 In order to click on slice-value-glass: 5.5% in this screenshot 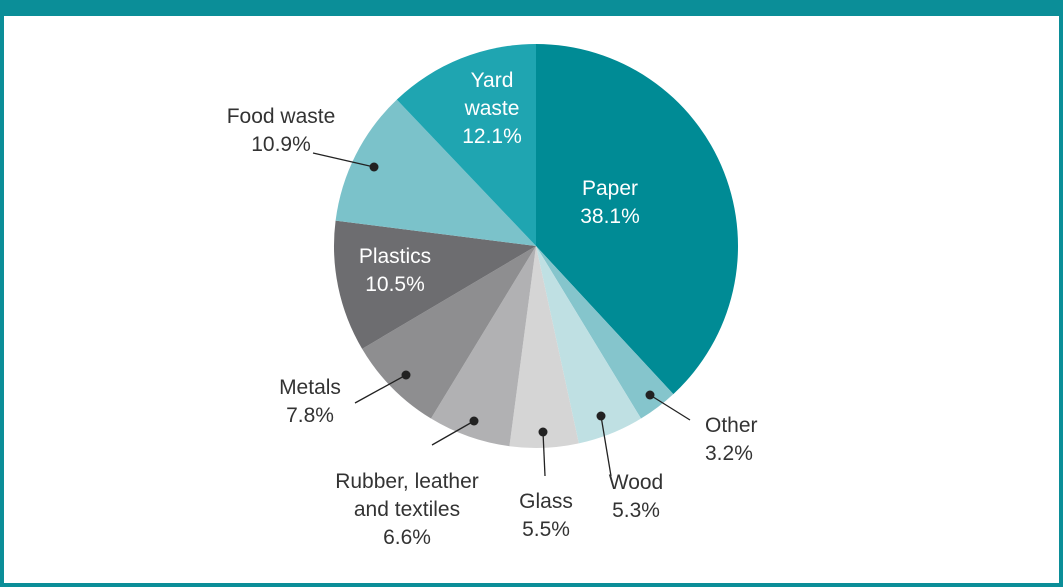, I will do `click(546, 529)`.